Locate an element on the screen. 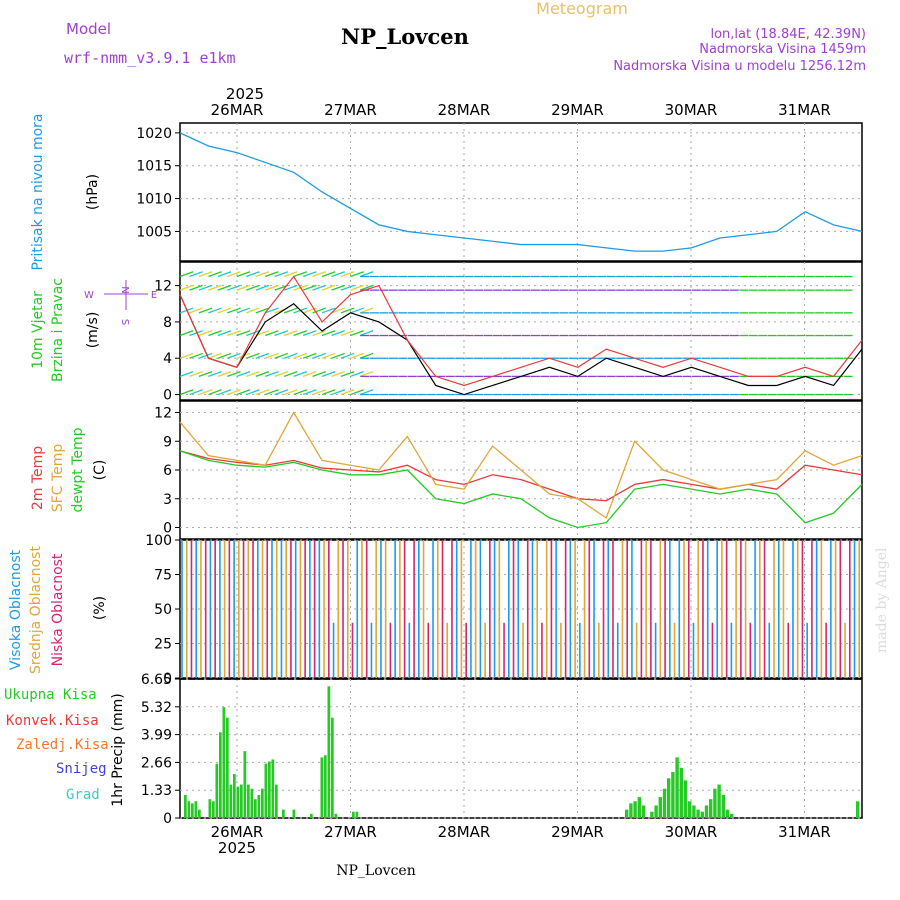  y-tick-label: 5.32 is located at coordinates (156, 708).